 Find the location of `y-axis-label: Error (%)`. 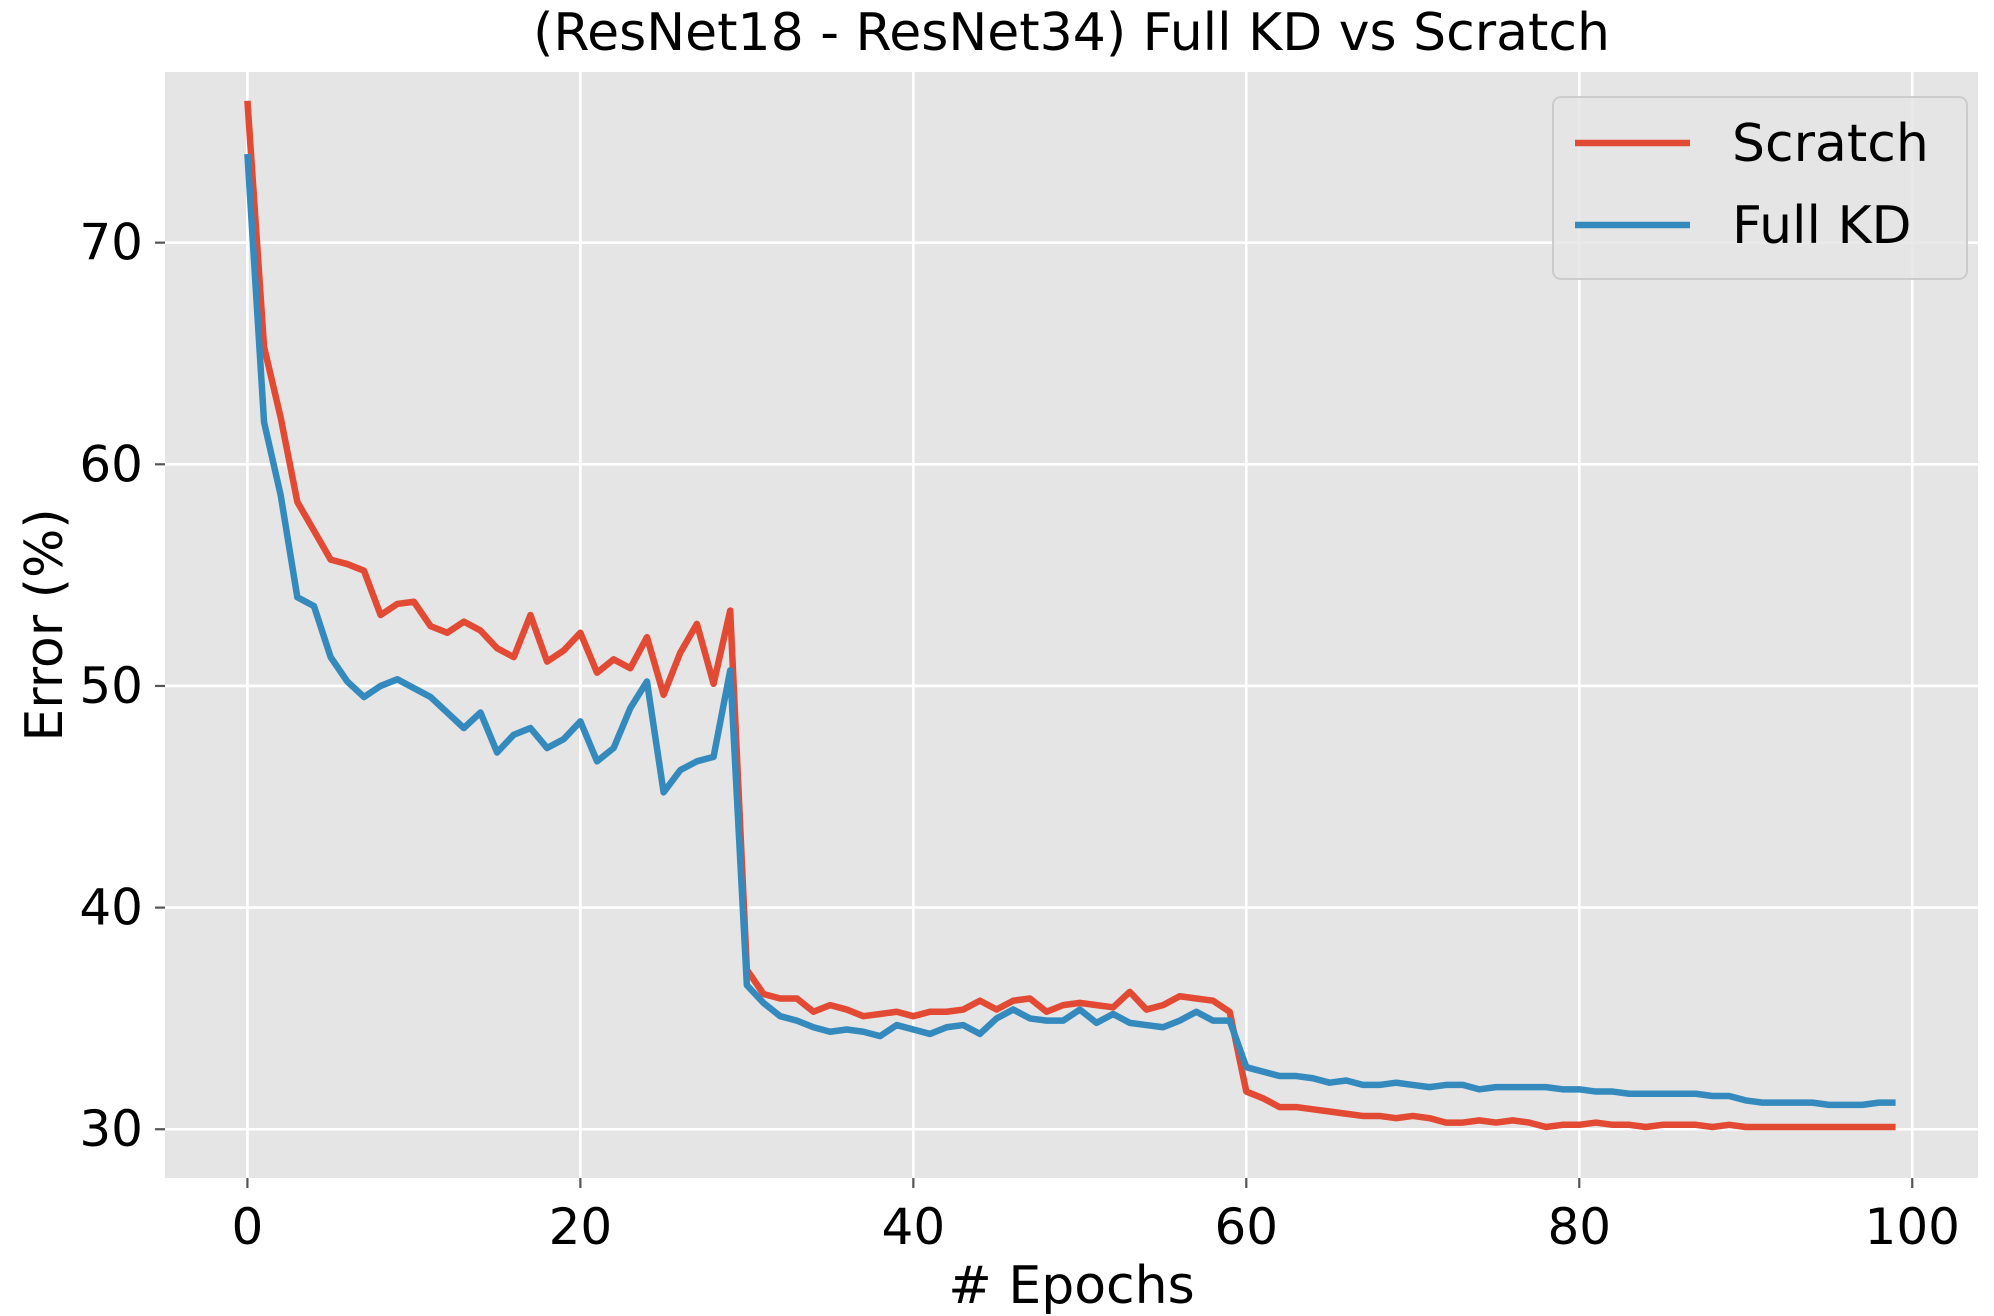

y-axis-label: Error (%) is located at coordinates (45, 624).